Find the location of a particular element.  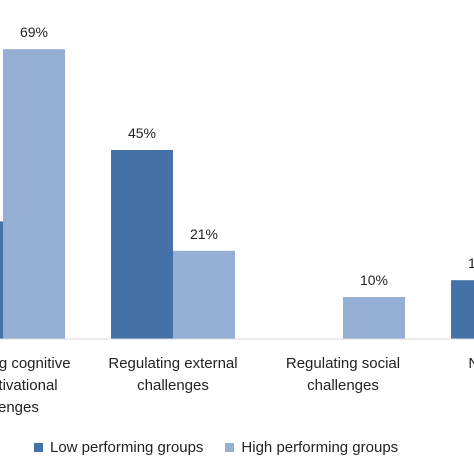

legend-item-1: High performing groups is located at coordinates (311, 447).